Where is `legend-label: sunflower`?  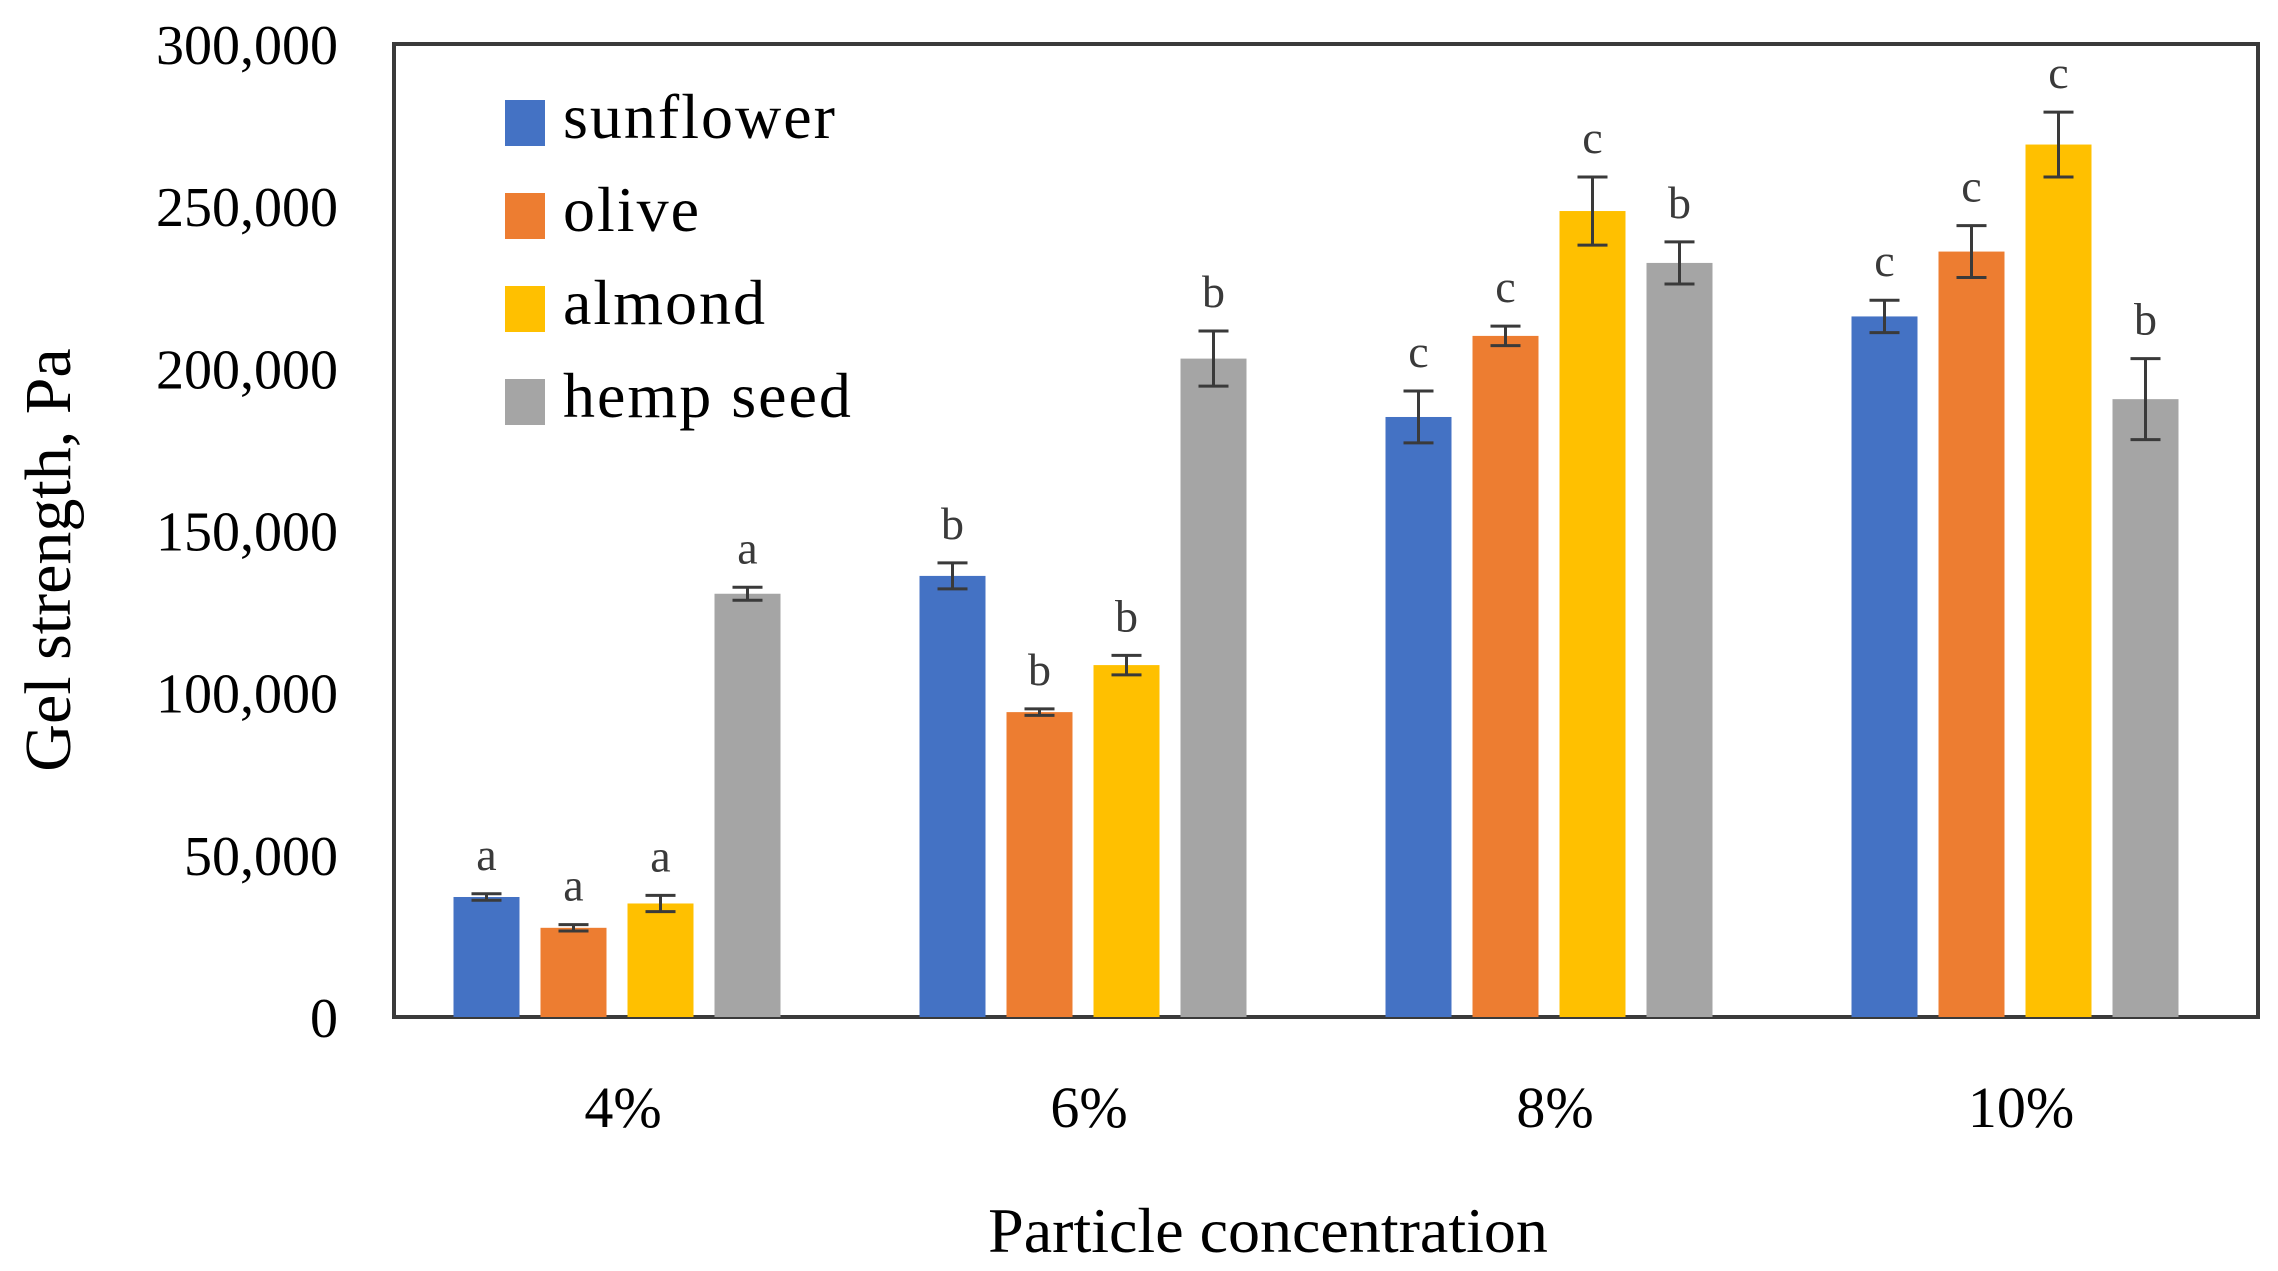 legend-label: sunflower is located at coordinates (700, 116).